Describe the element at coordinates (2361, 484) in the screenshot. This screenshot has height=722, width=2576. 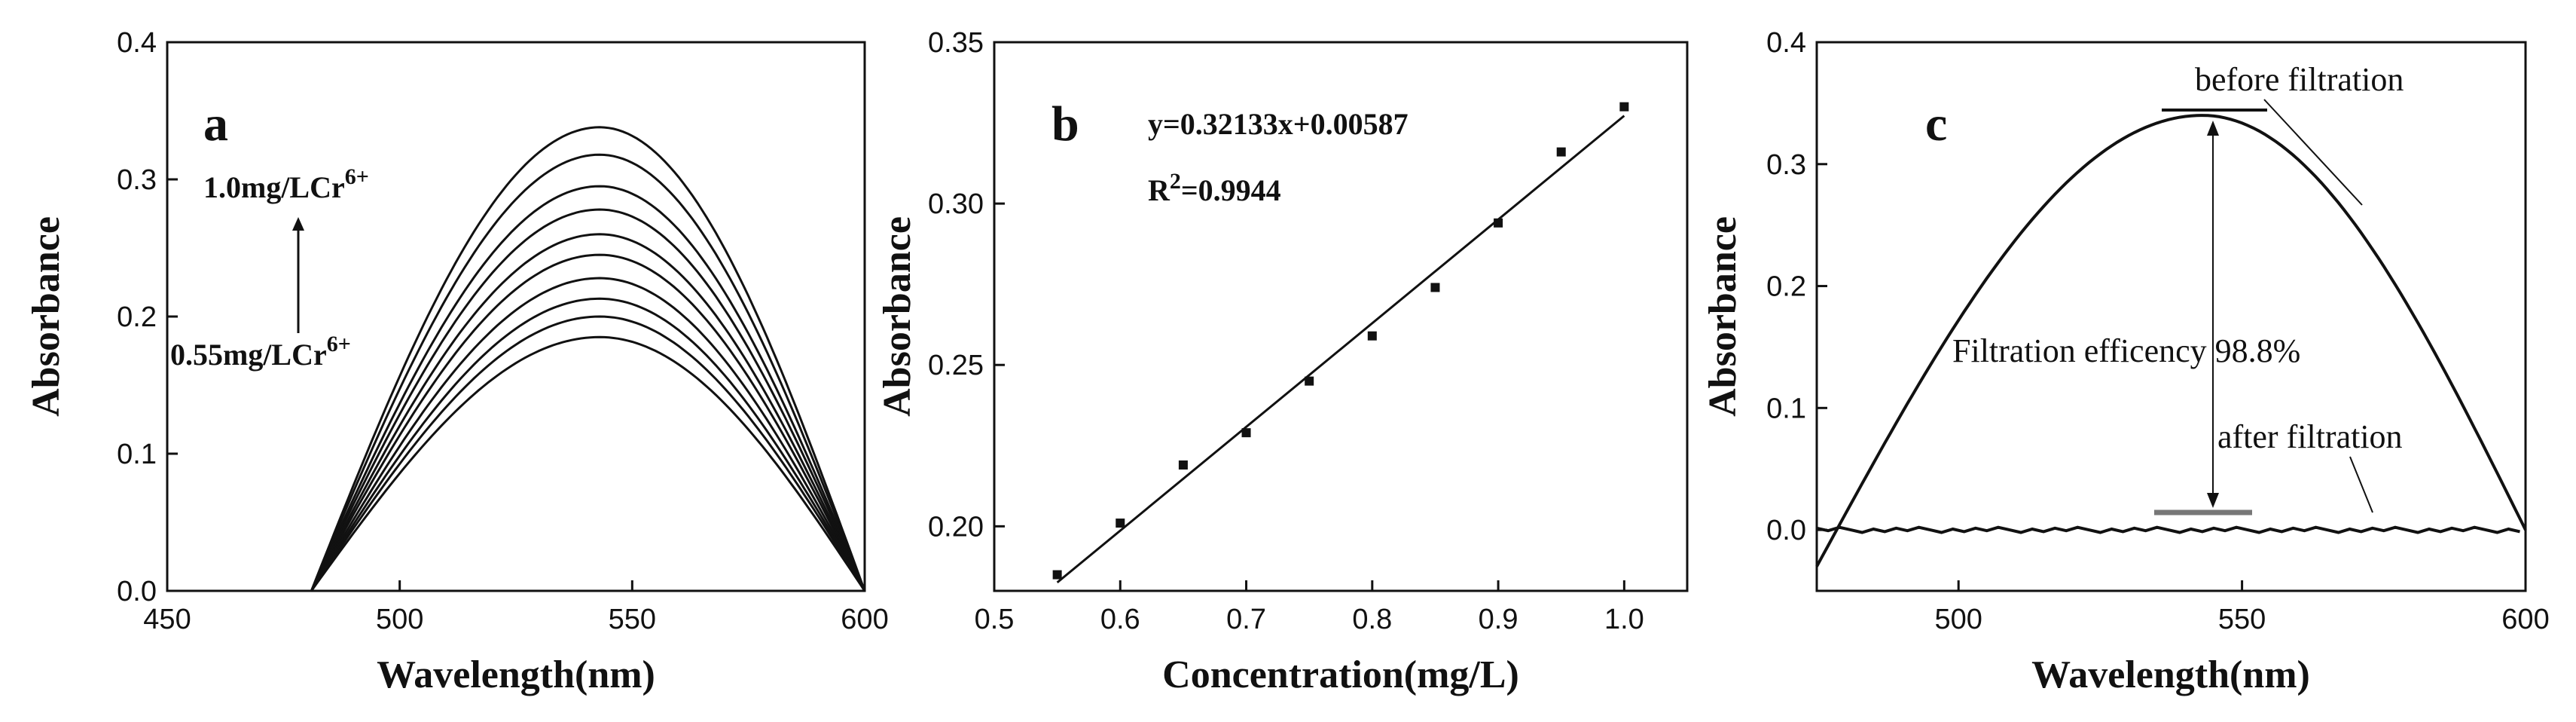
I see `after-pointer-line` at that location.